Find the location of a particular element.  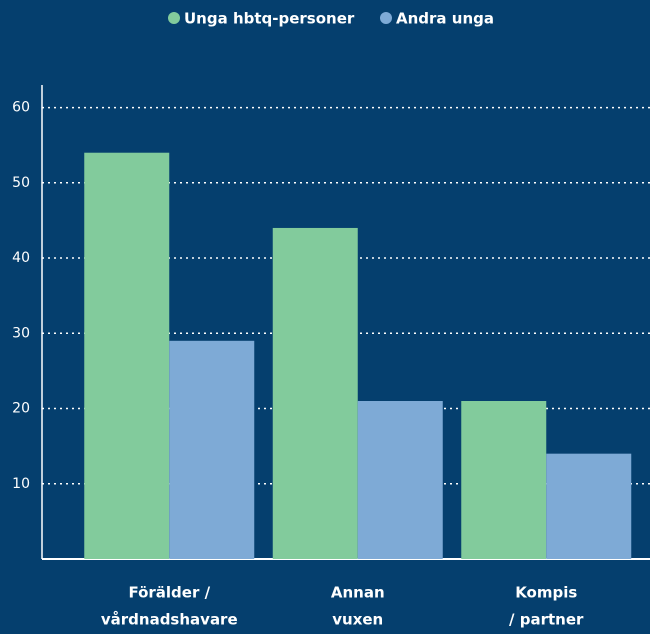

legend-label: Andra unga is located at coordinates (445, 19).